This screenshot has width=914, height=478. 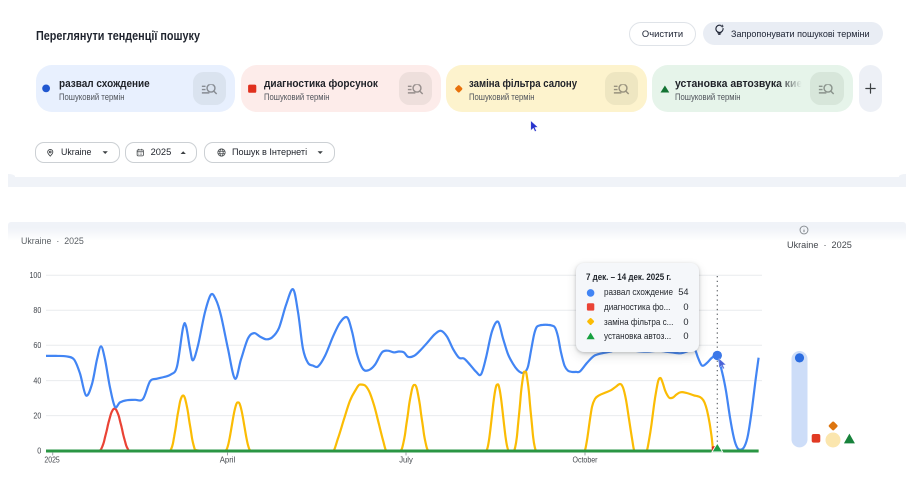 What do you see at coordinates (37, 310) in the screenshot?
I see `svg-text: 80` at bounding box center [37, 310].